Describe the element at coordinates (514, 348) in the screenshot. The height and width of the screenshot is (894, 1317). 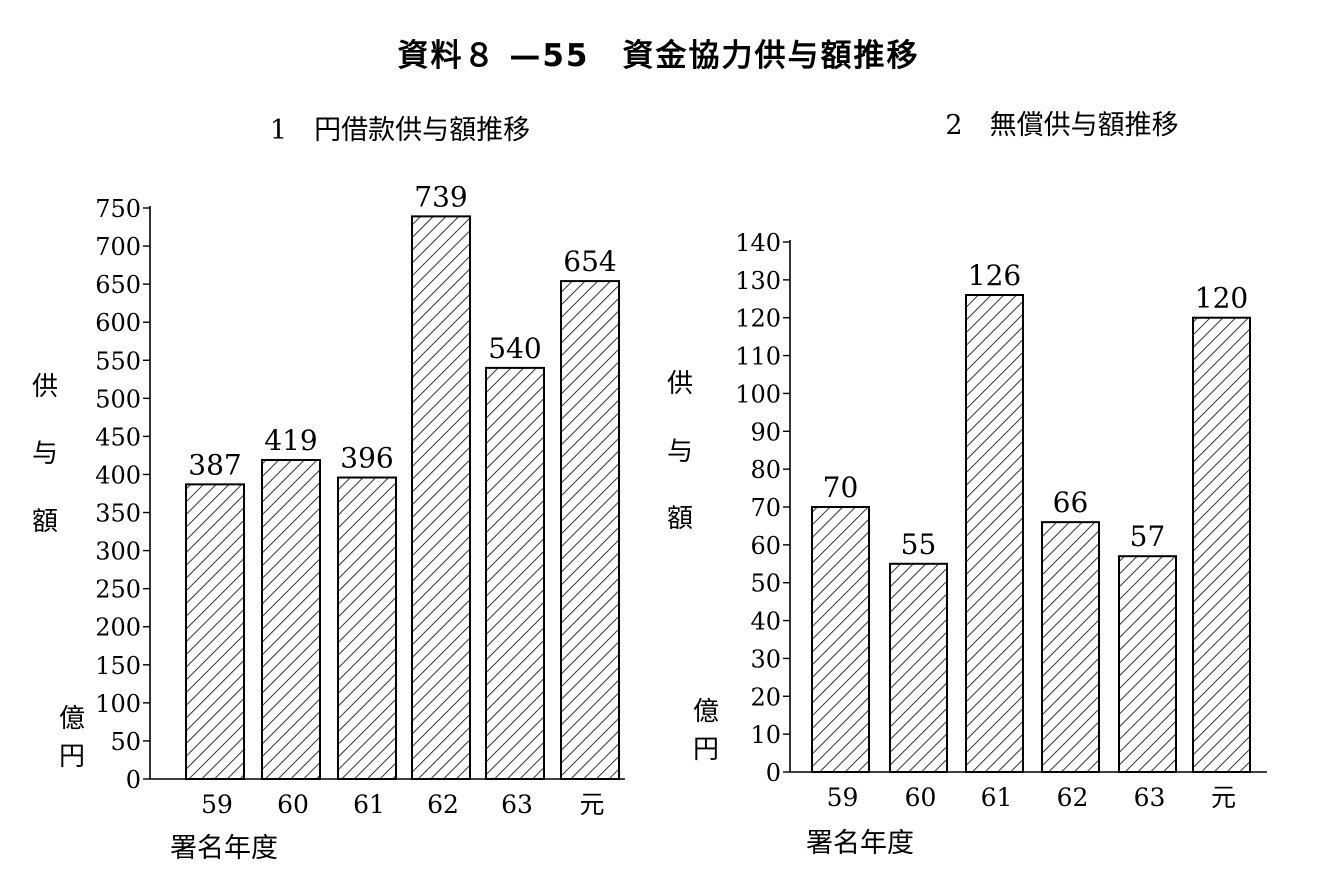
I see `bar-value-label: 540` at that location.